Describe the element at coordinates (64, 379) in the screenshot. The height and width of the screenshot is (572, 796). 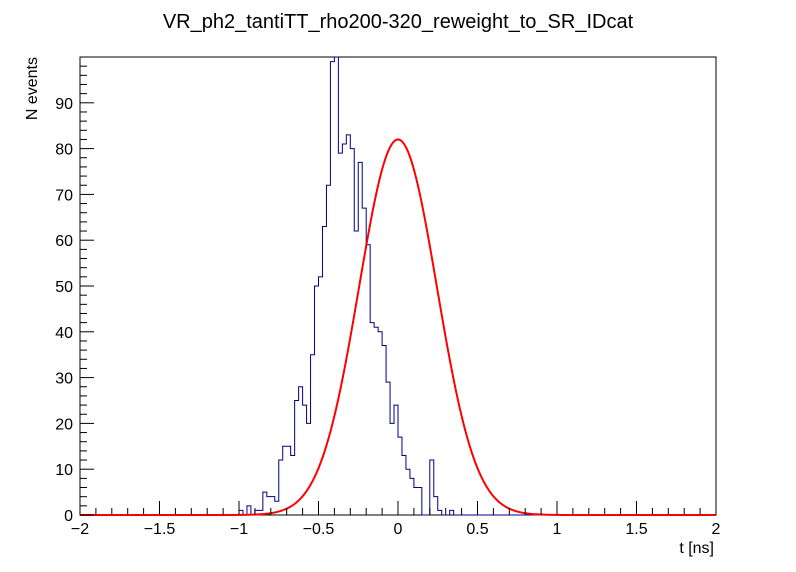
I see `y-tick-label: 30` at that location.